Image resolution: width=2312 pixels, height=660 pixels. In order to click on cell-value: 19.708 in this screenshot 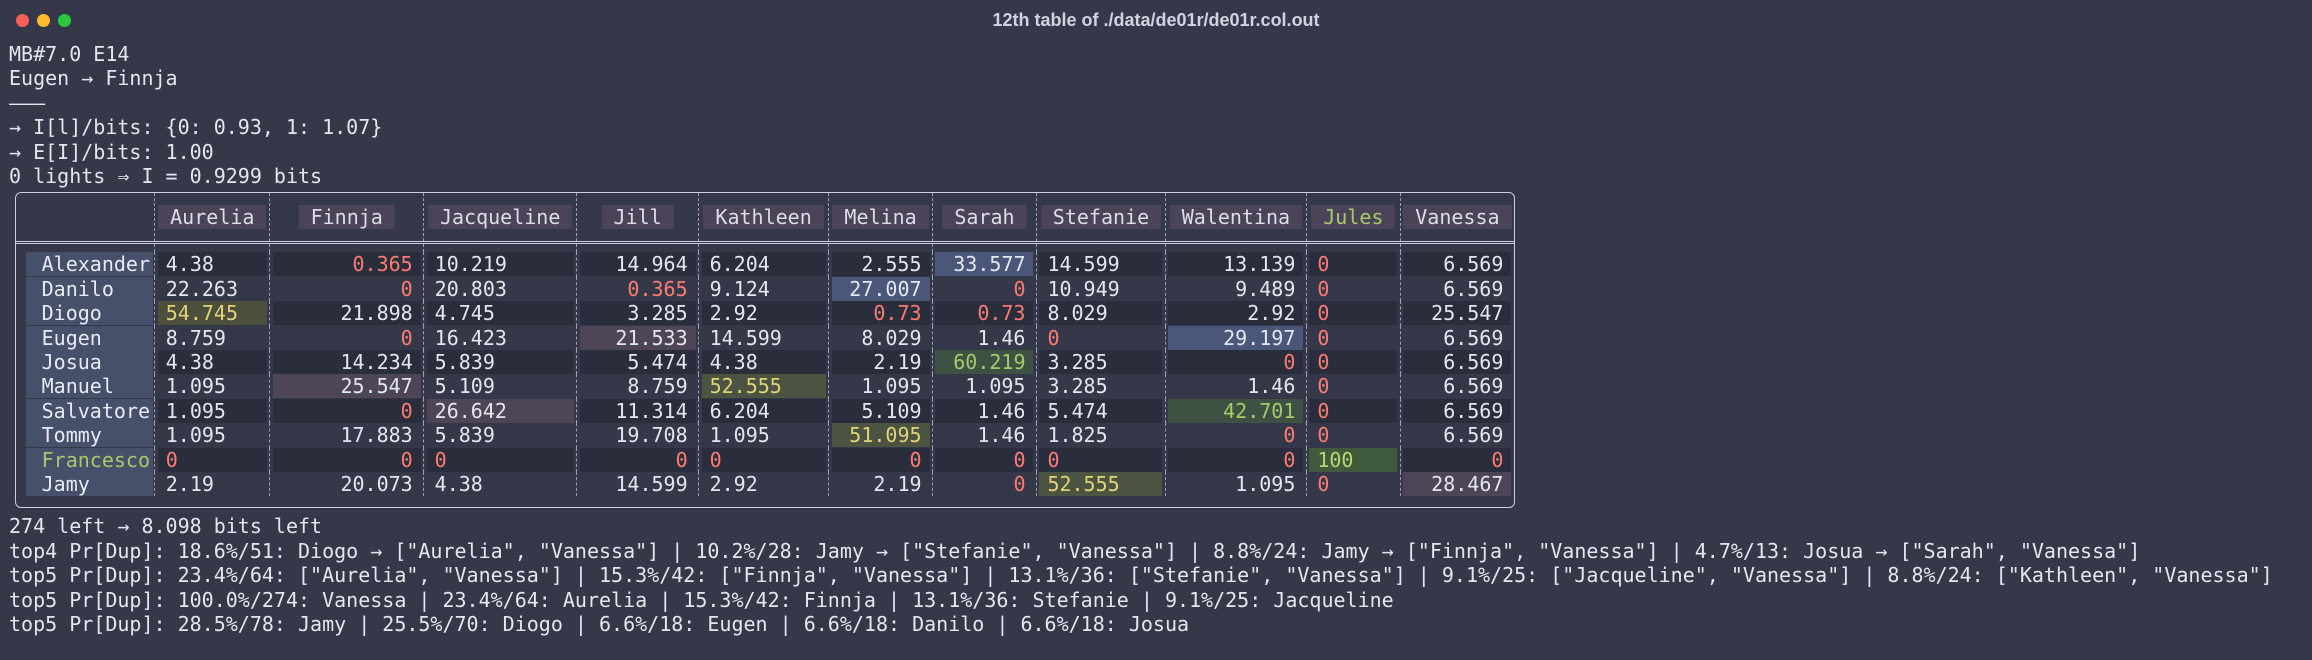, I will do `click(651, 435)`.